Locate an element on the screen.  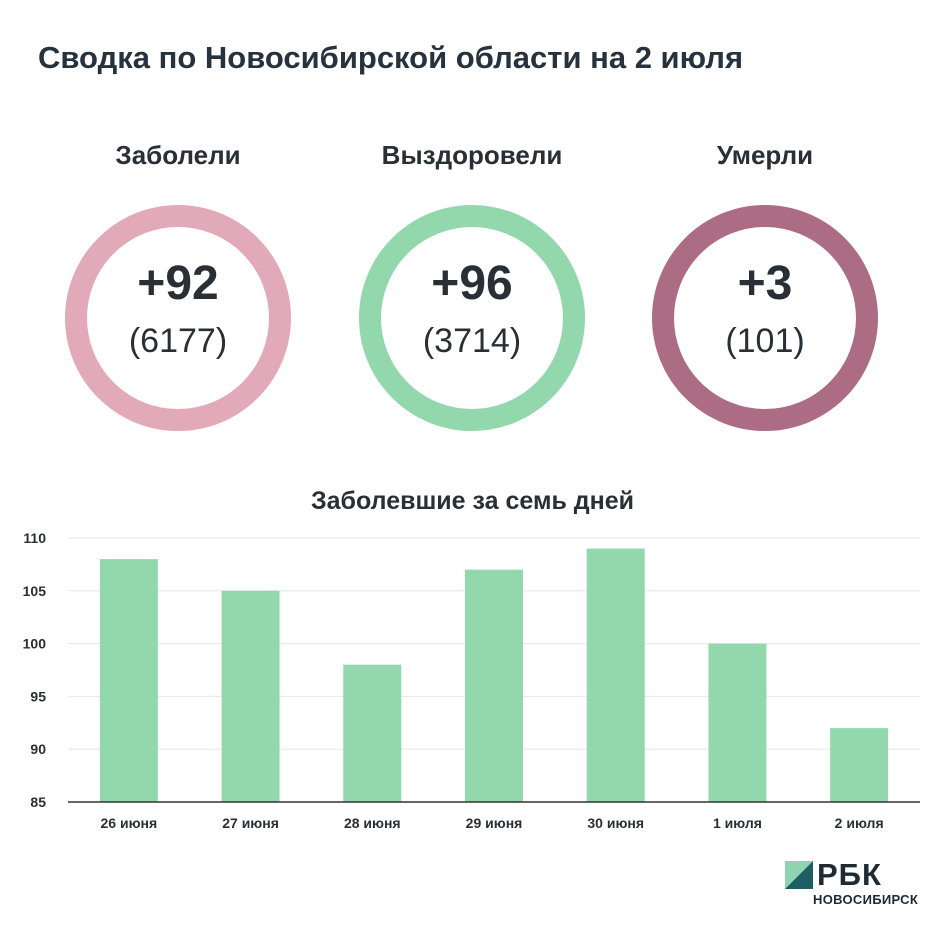
rbc-logo-name: РБК is located at coordinates (849, 874).